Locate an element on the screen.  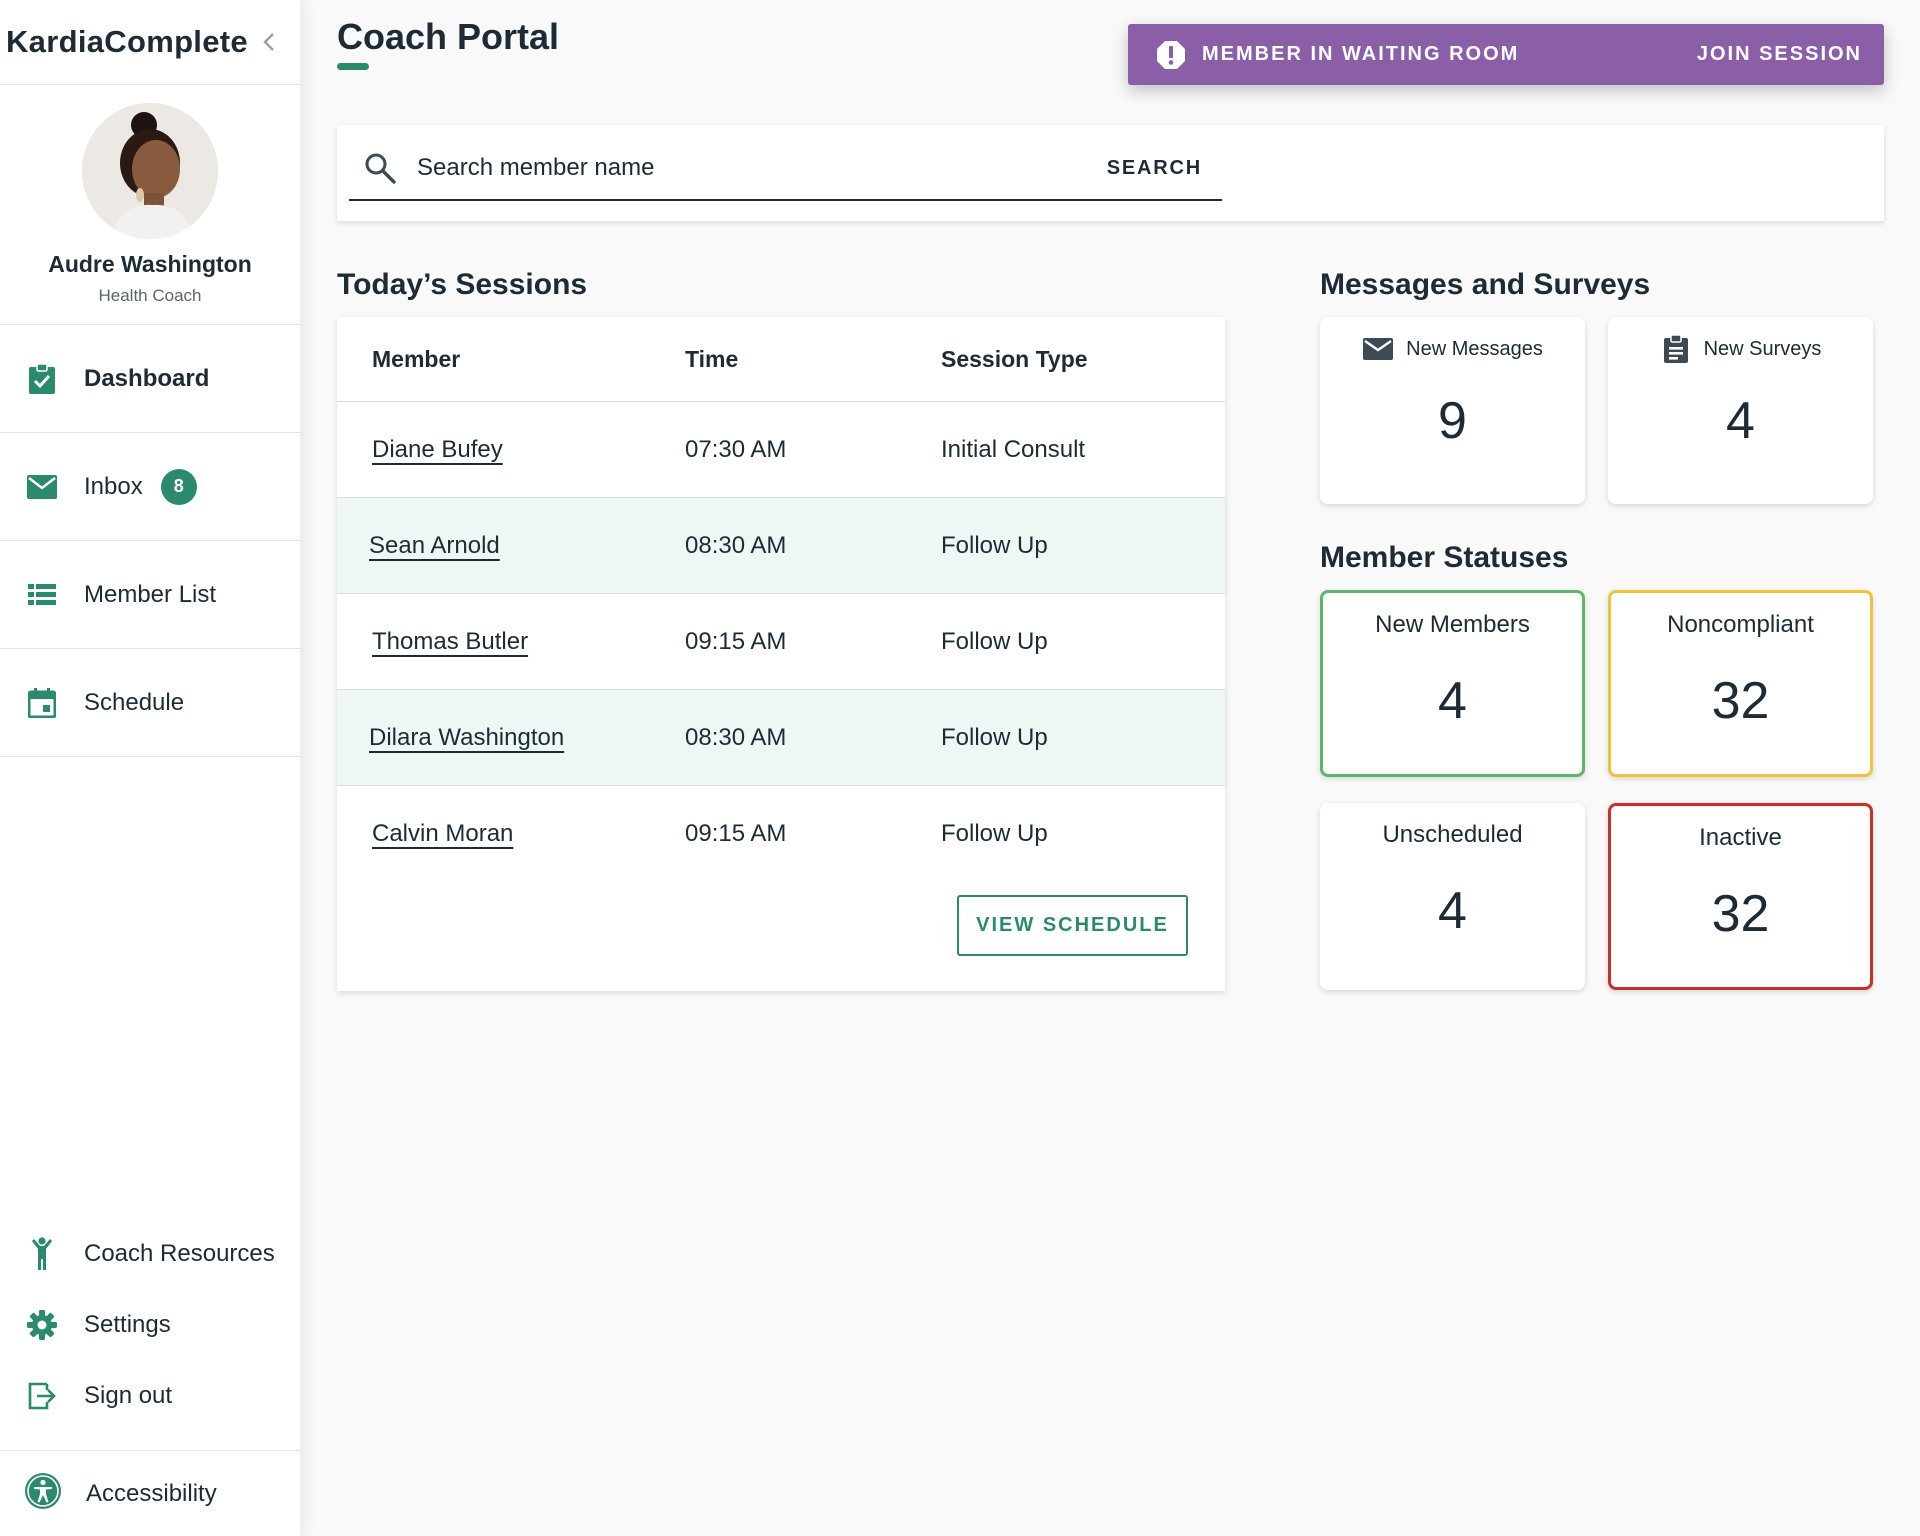
calendar-icon is located at coordinates (42, 703).